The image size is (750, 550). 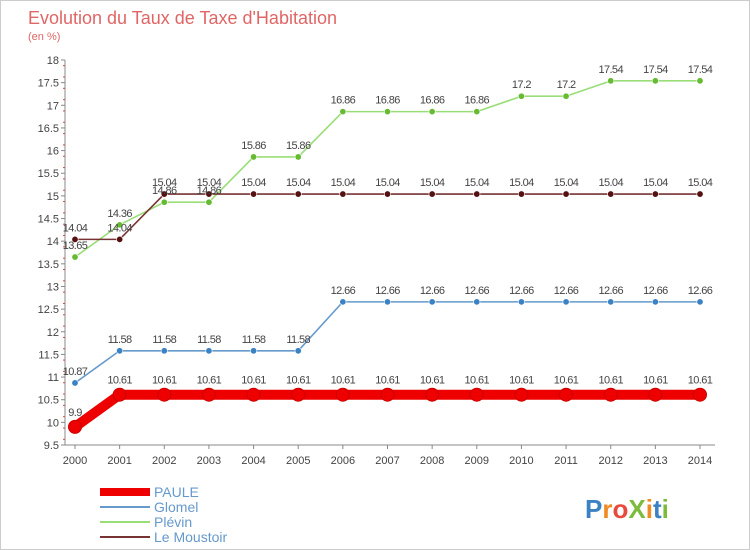 What do you see at coordinates (343, 461) in the screenshot?
I see `x-tick-label: 2006` at bounding box center [343, 461].